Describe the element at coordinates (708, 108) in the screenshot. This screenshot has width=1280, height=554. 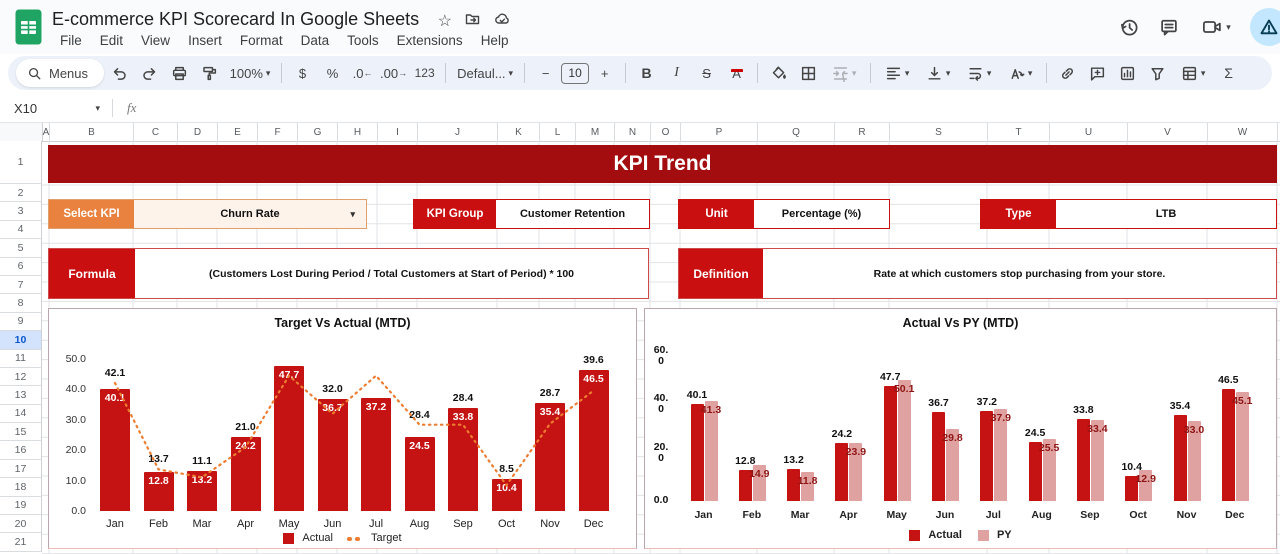
I see `formula-input` at that location.